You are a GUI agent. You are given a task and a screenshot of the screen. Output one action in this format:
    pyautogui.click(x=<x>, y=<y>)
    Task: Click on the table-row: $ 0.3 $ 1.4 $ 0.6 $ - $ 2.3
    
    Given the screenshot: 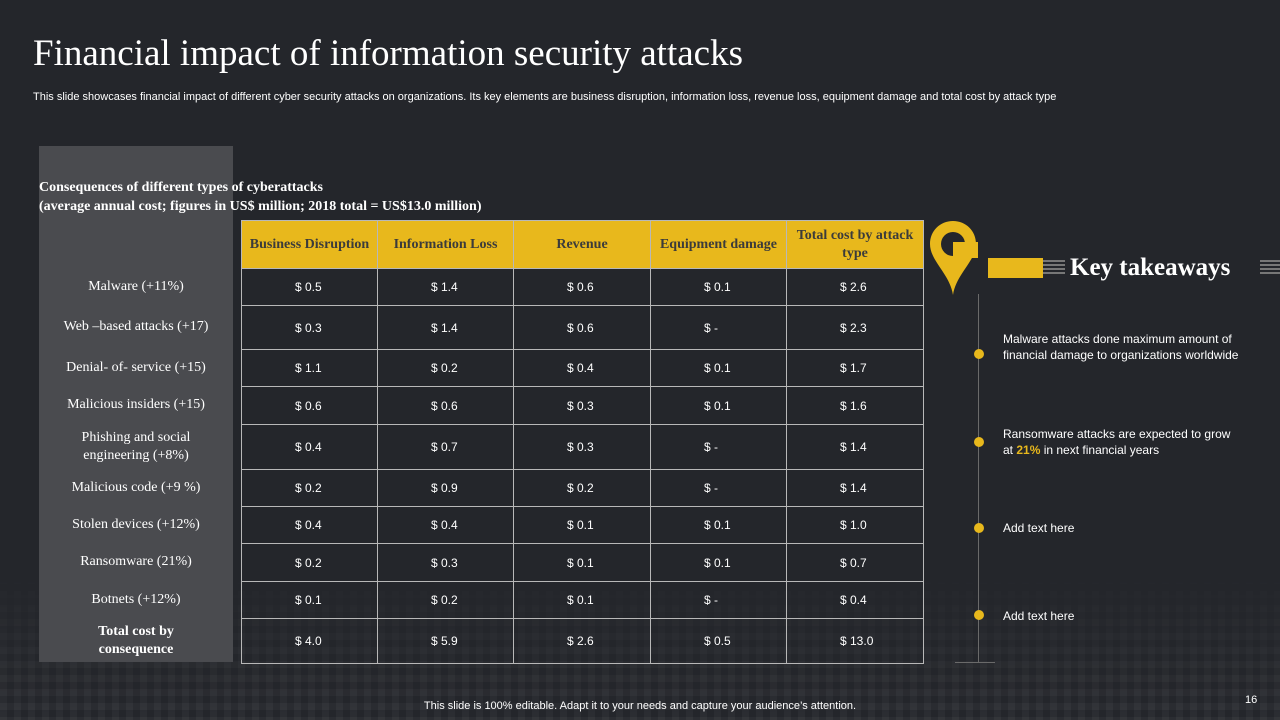 What is the action you would take?
    pyautogui.click(x=582, y=327)
    